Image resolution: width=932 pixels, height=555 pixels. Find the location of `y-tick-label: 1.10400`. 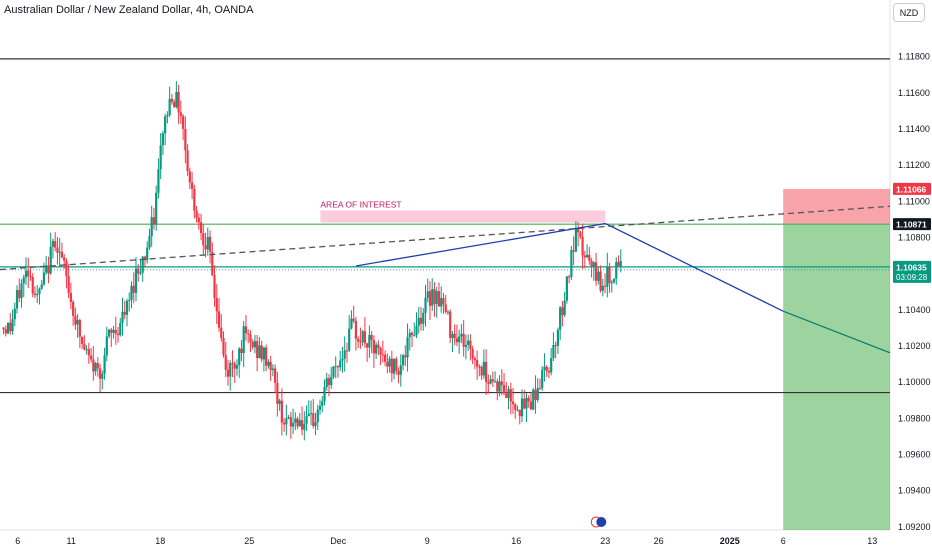

y-tick-label: 1.10400 is located at coordinates (914, 310).